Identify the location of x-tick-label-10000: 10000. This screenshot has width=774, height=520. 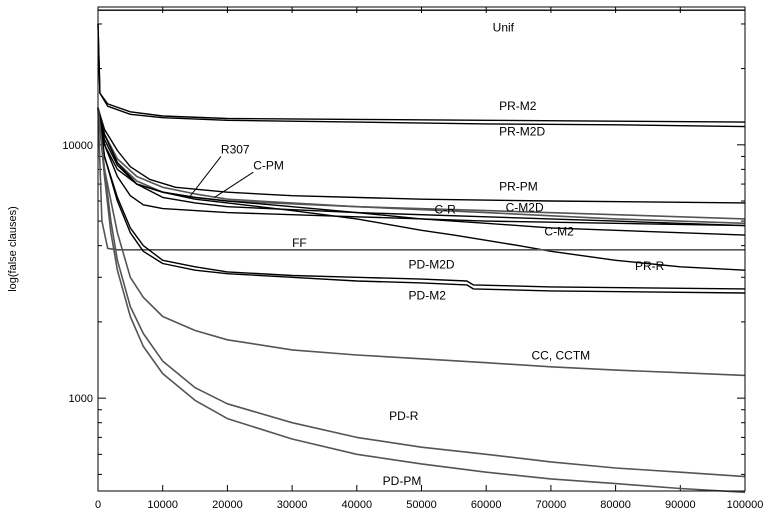
(162, 505).